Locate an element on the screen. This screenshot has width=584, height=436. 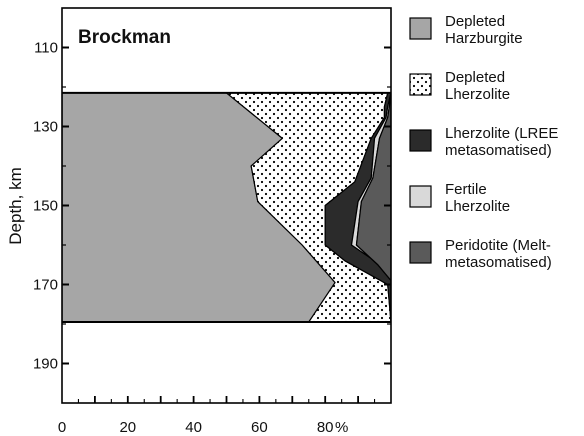
x-tick-label: 60 is located at coordinates (259, 427).